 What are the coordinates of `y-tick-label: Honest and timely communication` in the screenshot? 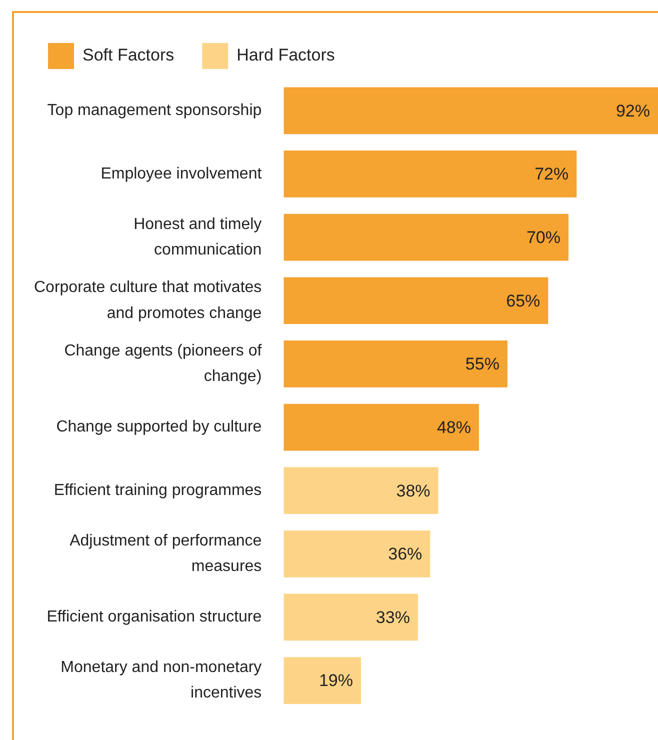 It's located at (198, 237).